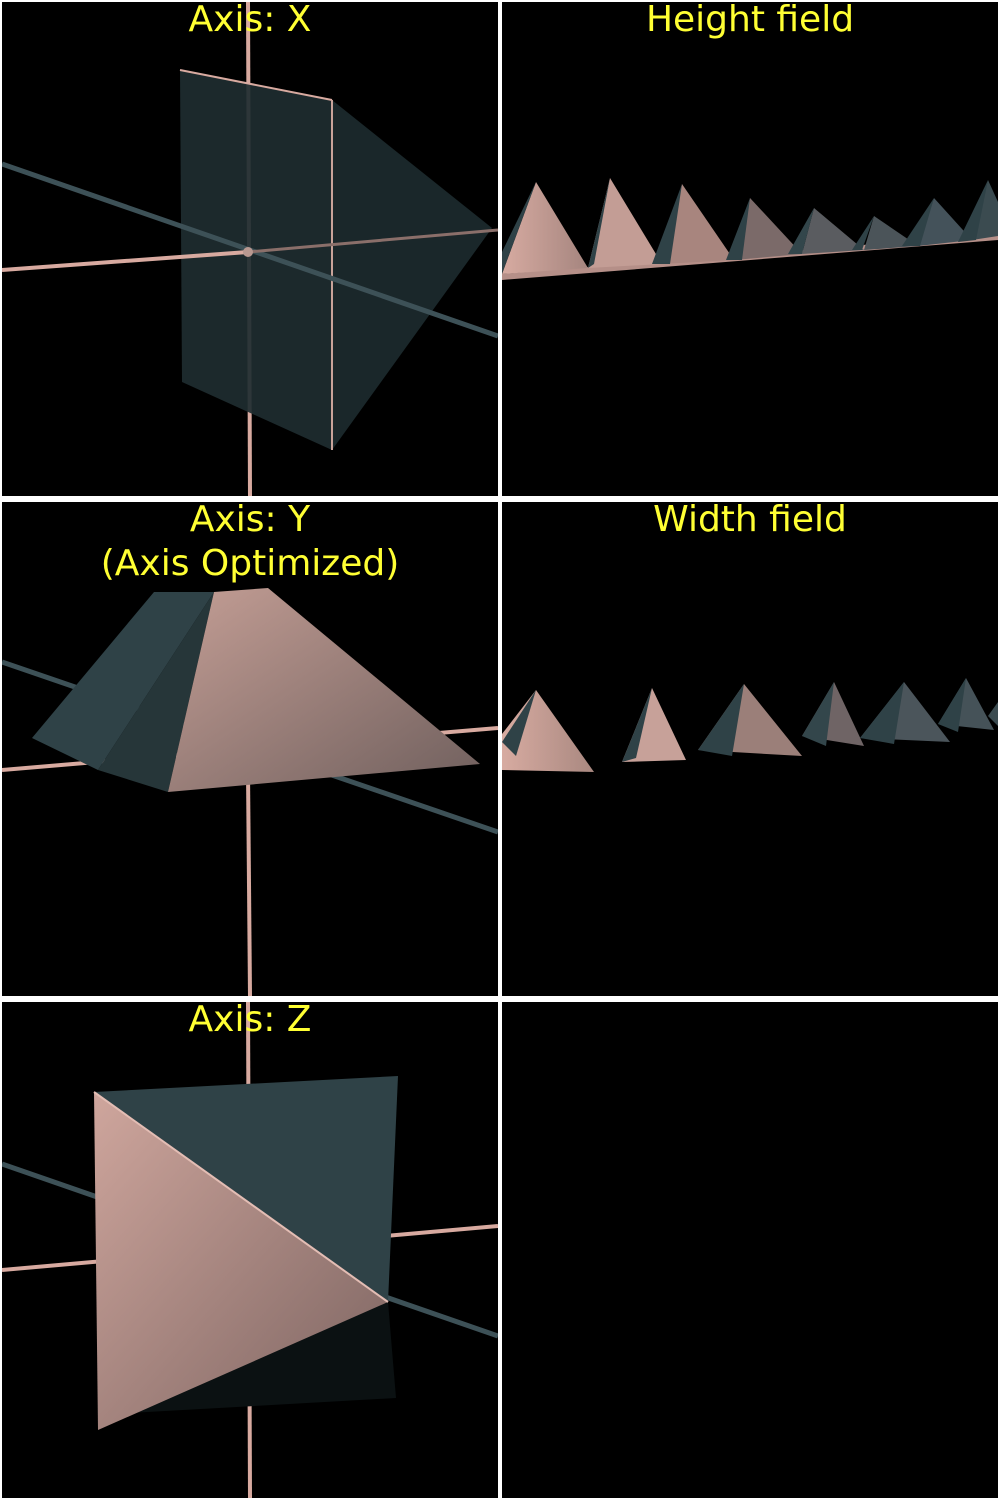  Describe the element at coordinates (248, 252) in the screenshot. I see `origin-point` at that location.